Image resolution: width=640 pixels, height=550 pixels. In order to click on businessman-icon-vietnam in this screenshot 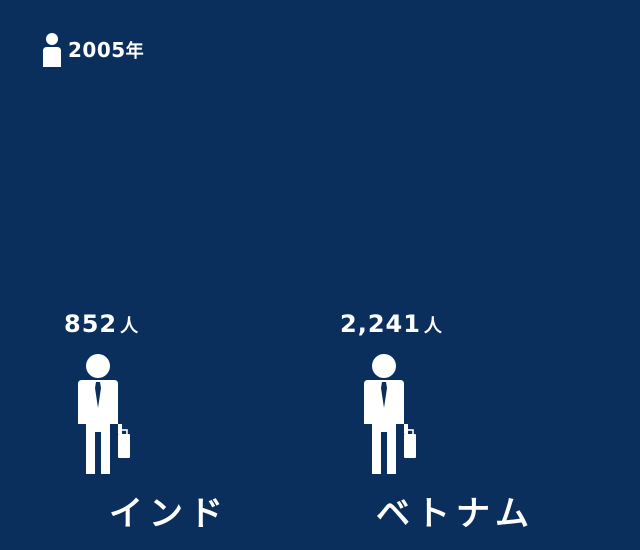, I will do `click(390, 414)`.